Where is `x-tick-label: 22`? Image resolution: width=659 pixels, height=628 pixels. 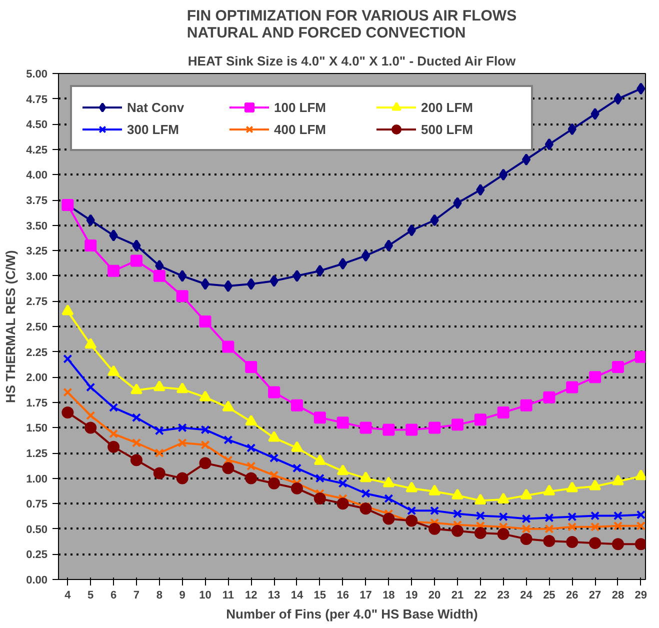 x-tick-label: 22 is located at coordinates (480, 596).